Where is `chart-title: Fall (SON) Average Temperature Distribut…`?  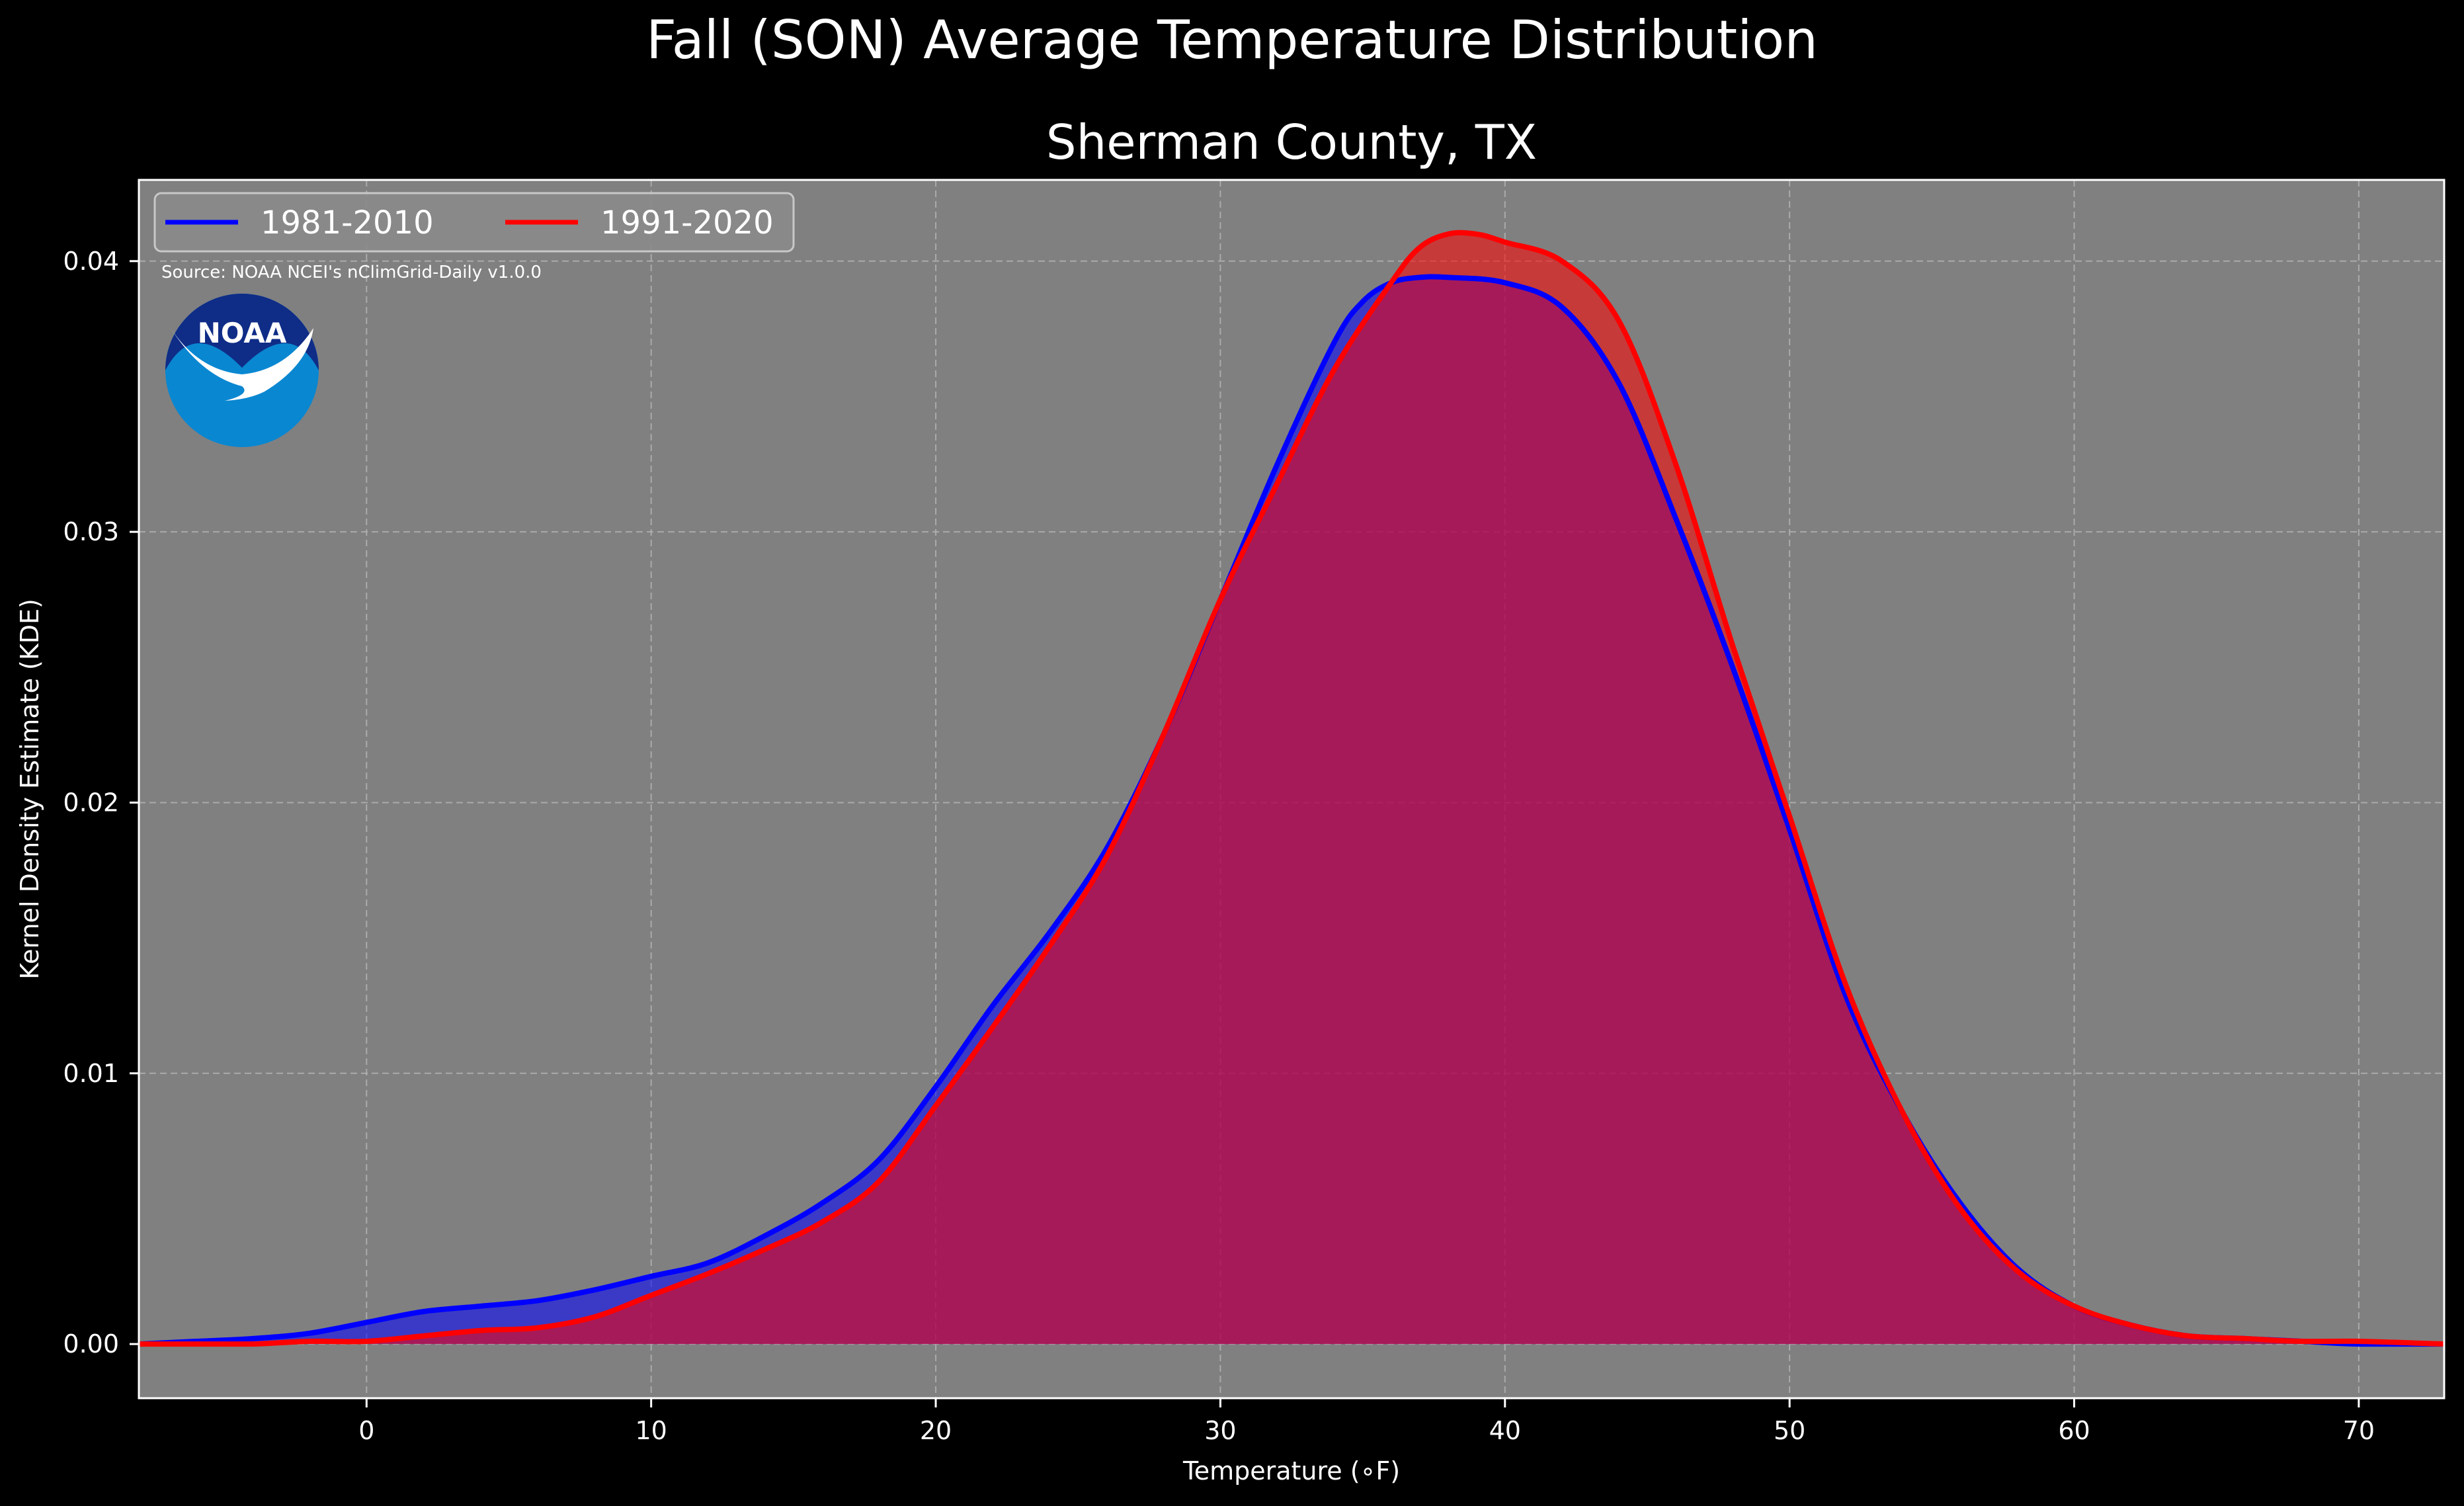
chart-title: Fall (SON) Average Temperature Distribut… is located at coordinates (1232, 40).